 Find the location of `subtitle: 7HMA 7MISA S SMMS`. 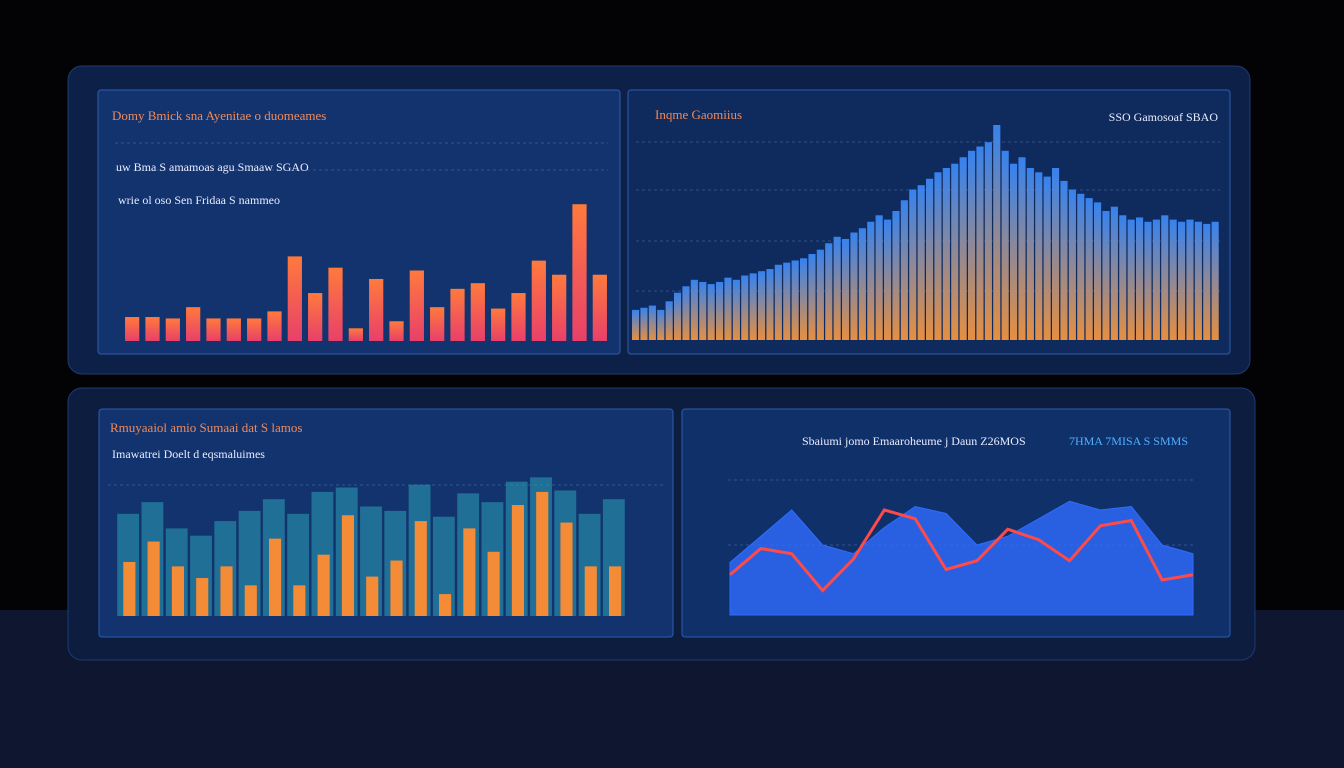

subtitle: 7HMA 7MISA S SMMS is located at coordinates (1128, 441).